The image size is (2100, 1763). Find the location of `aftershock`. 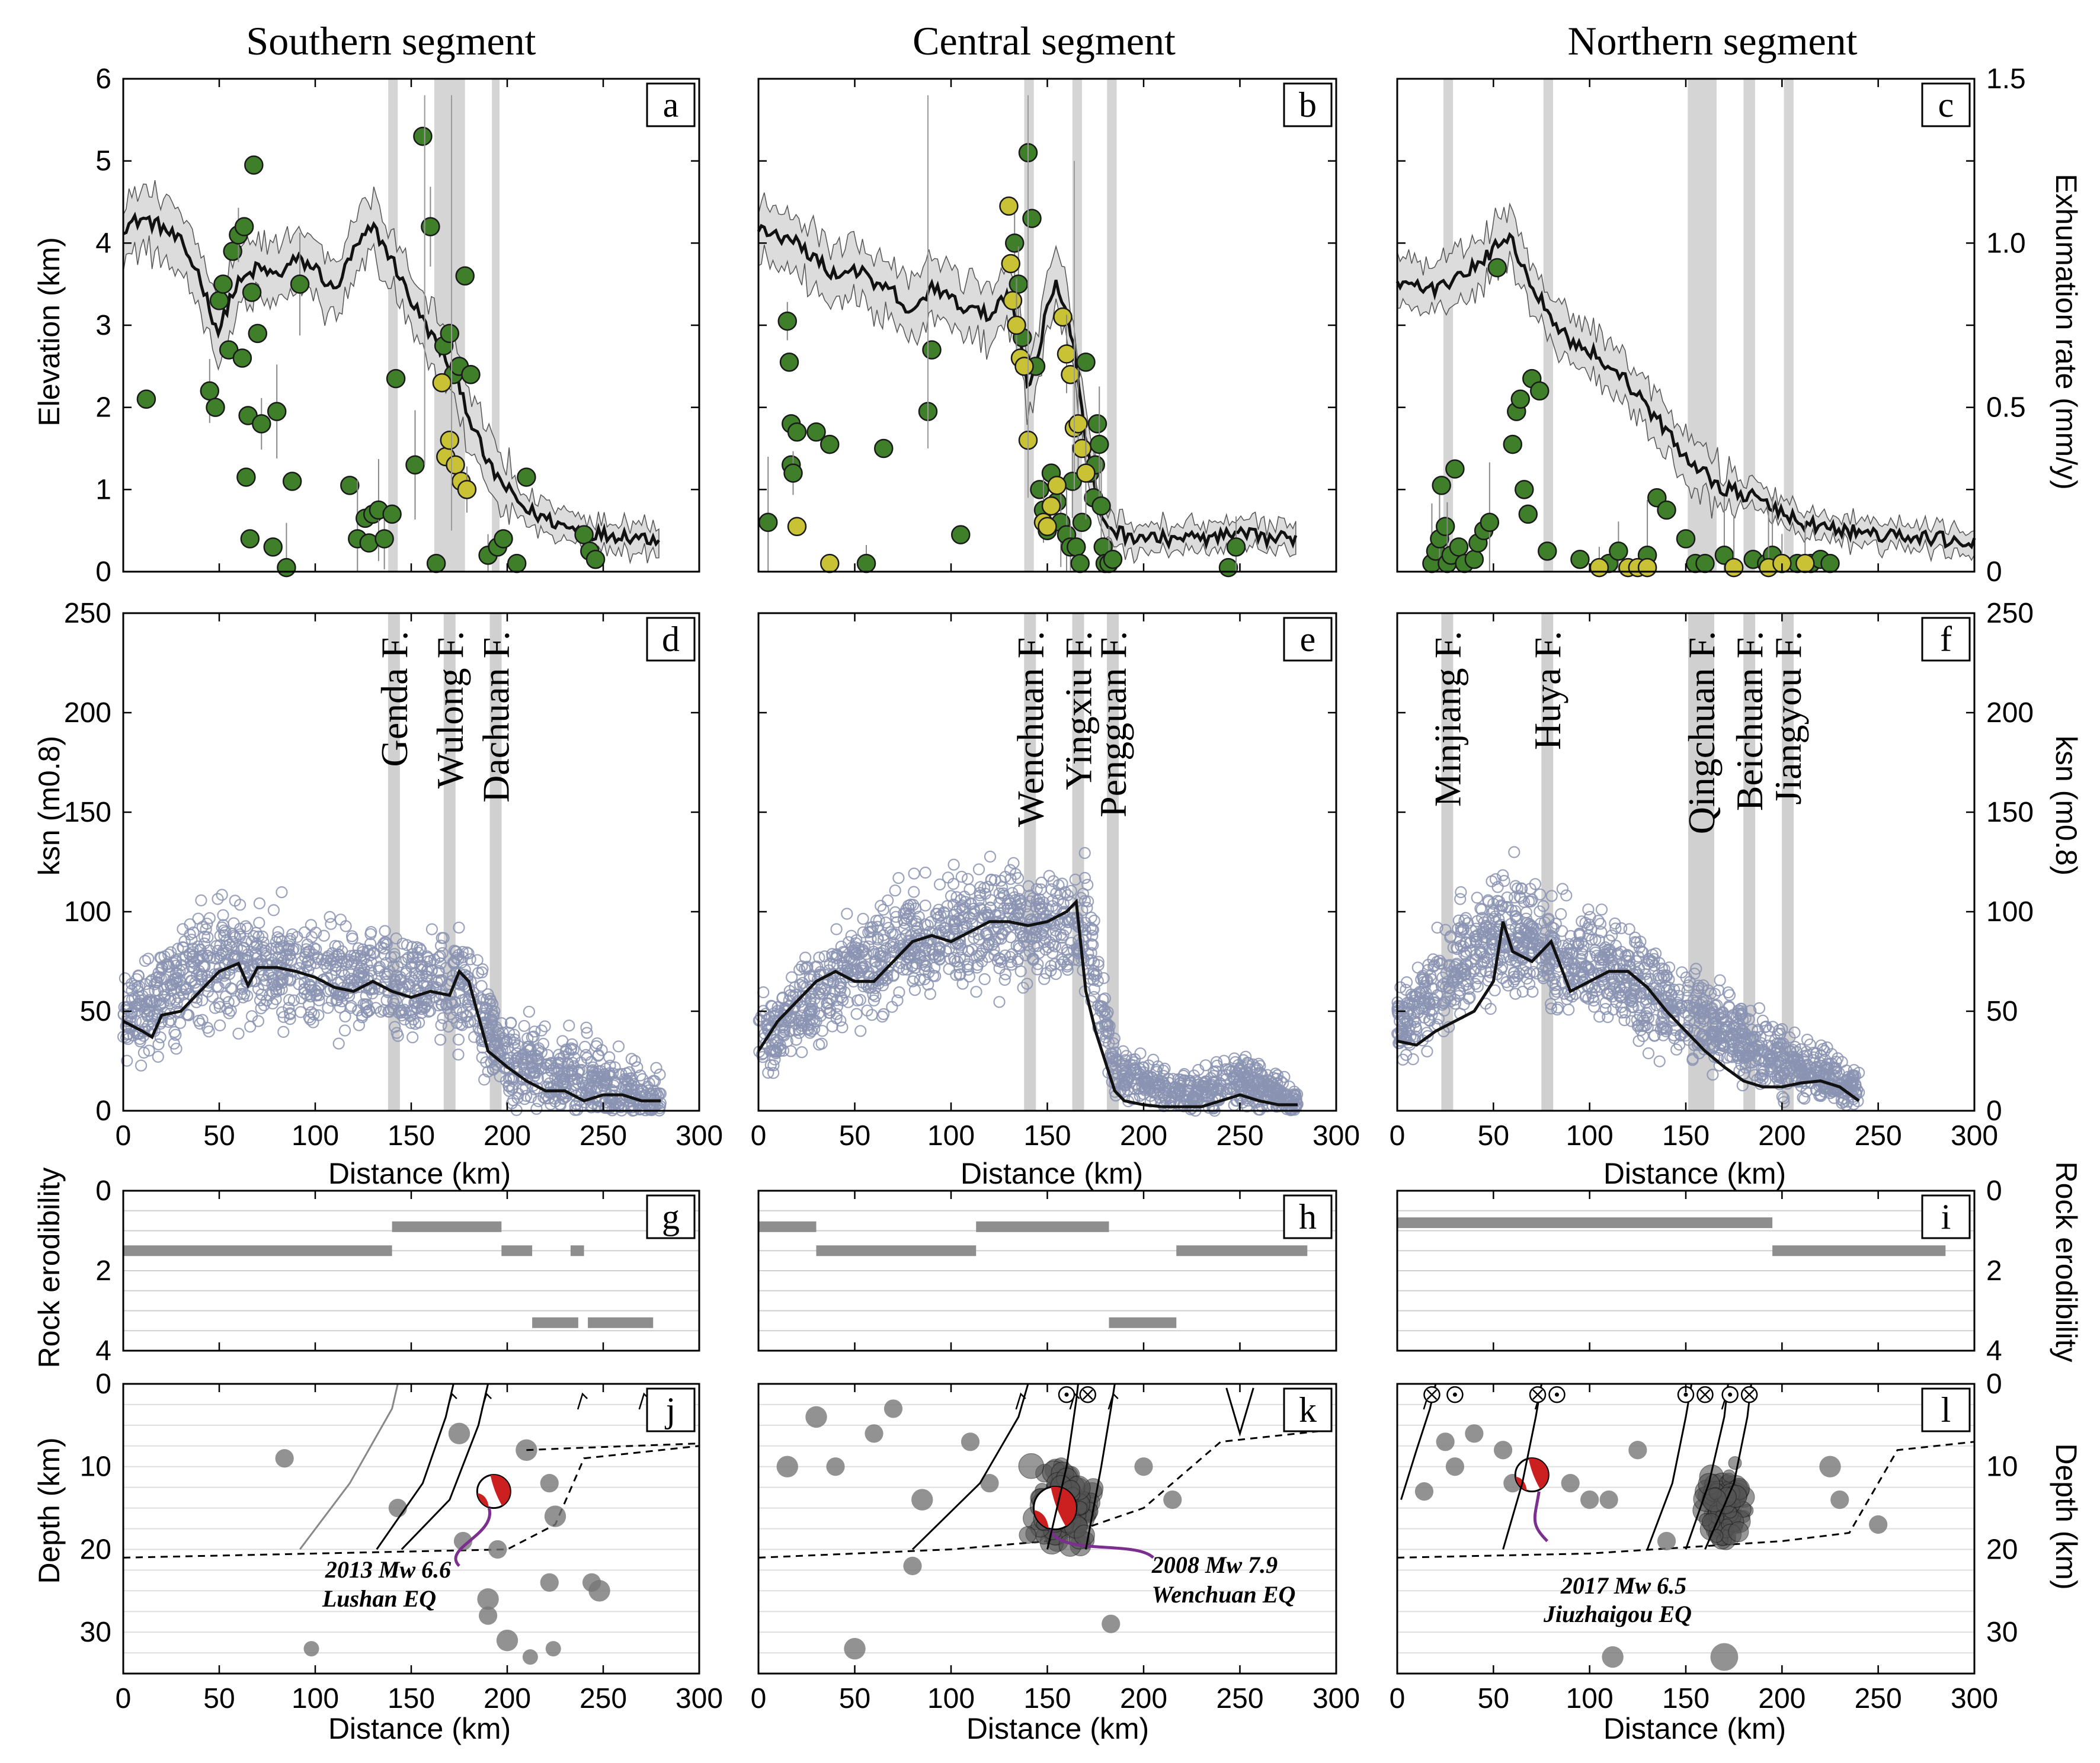

aftershock is located at coordinates (1729, 1476).